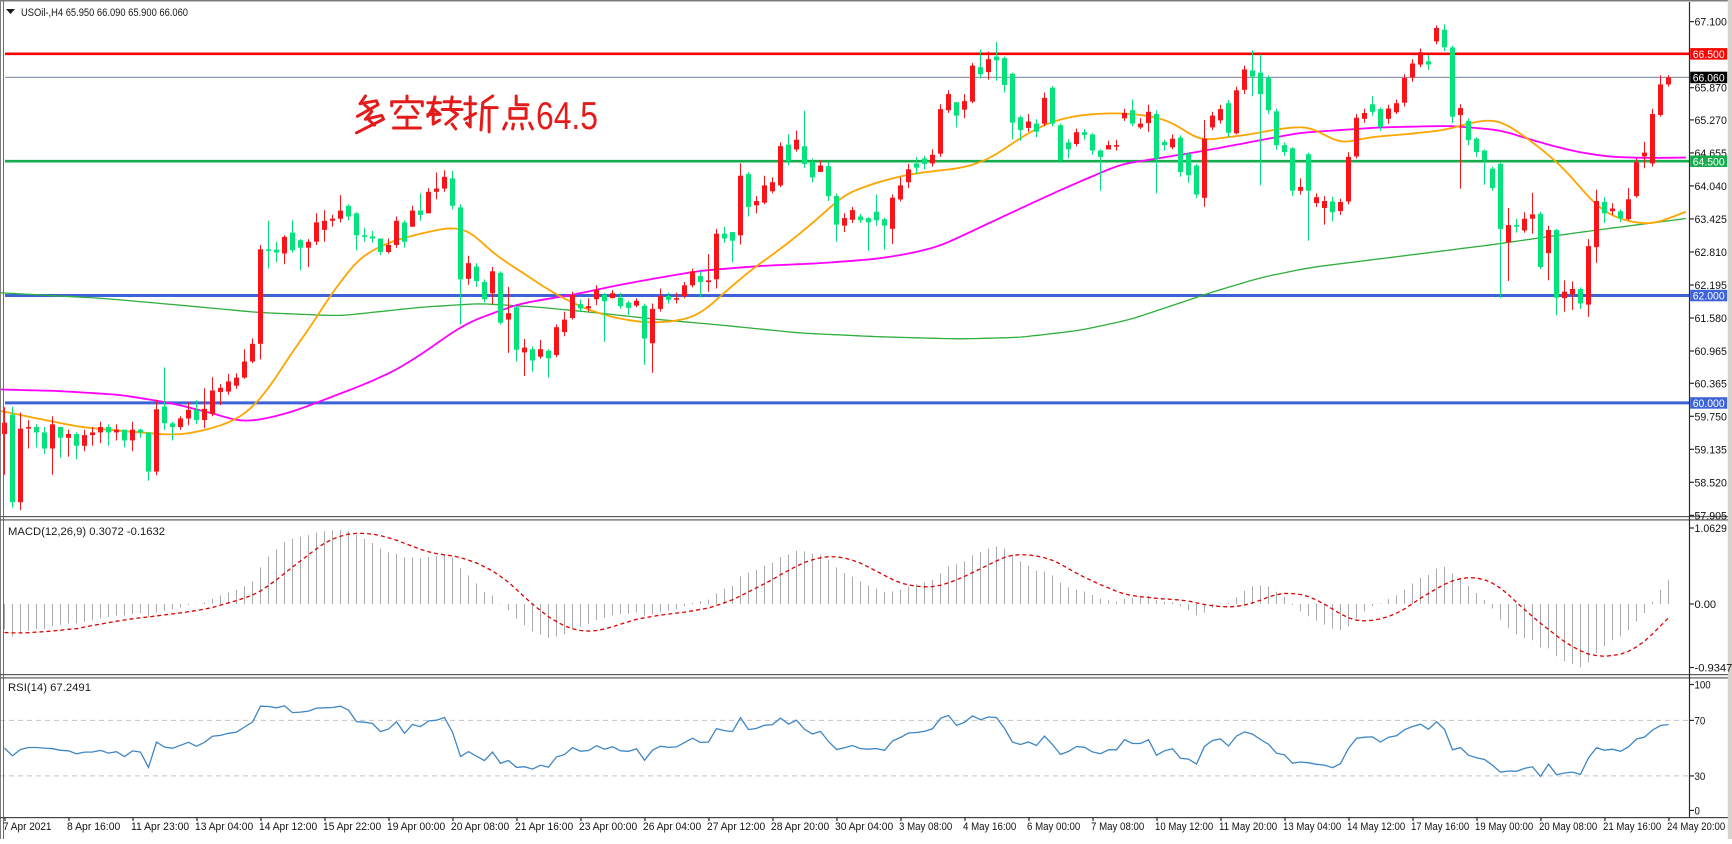 The width and height of the screenshot is (1732, 844). I want to click on svg-text: 67.100, so click(1711, 23).